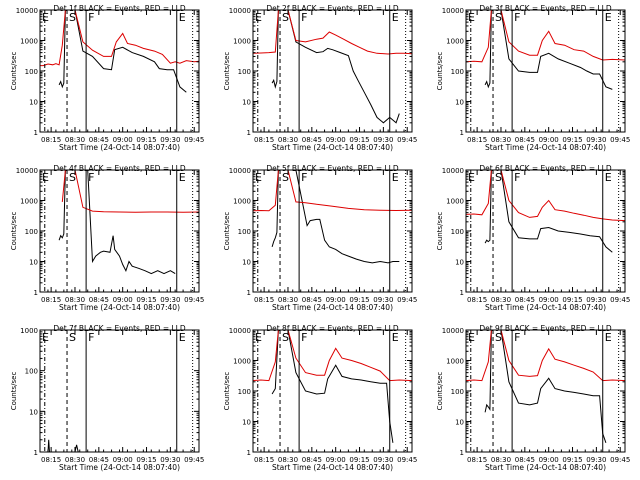  Describe the element at coordinates (332, 8) in the screenshot. I see `panel-title: Det 2f BLACK = Events, RED = LLD` at that location.